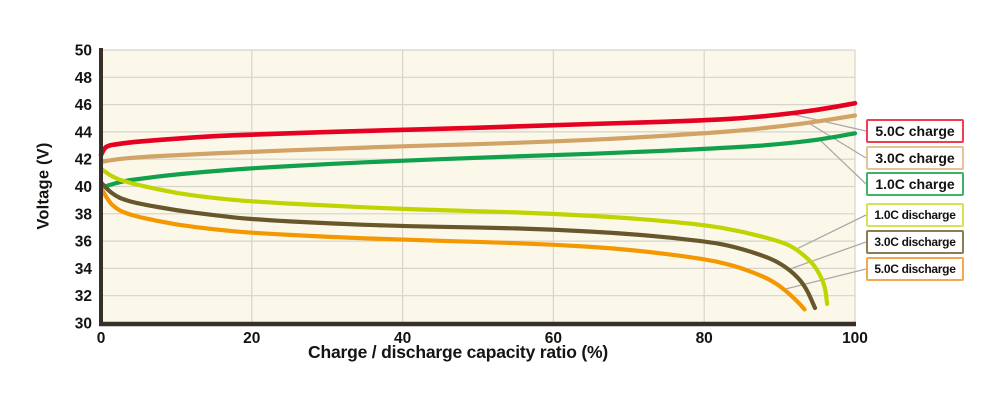  I want to click on y-tick-label: 46, so click(84, 105).